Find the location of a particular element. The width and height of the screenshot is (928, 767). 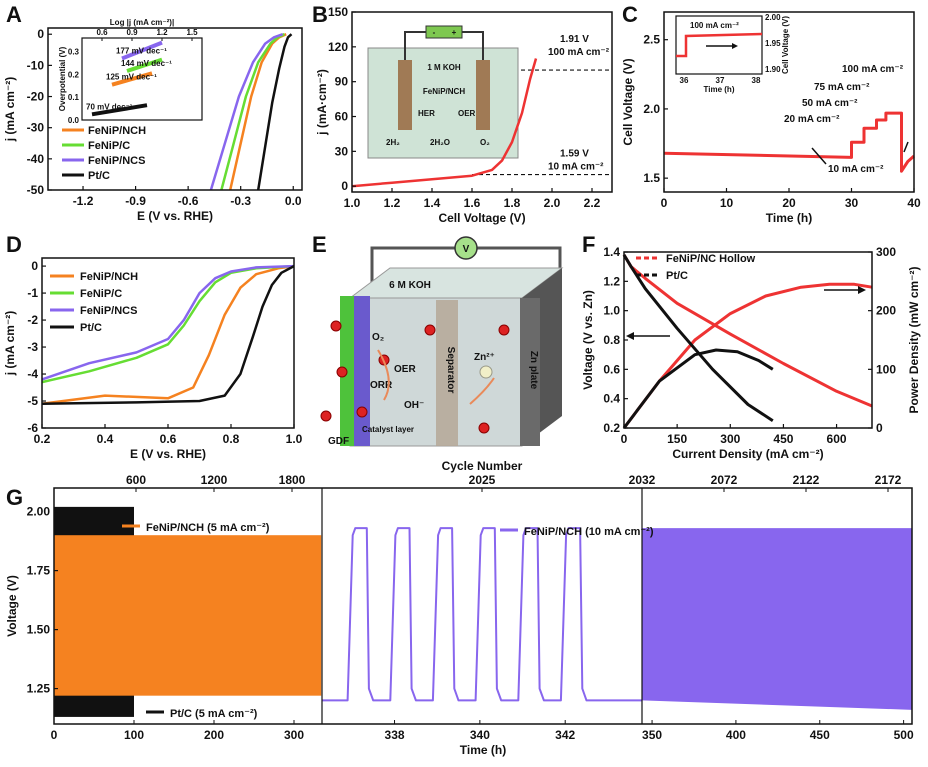

top-tick-label: 1200 is located at coordinates (214, 480).